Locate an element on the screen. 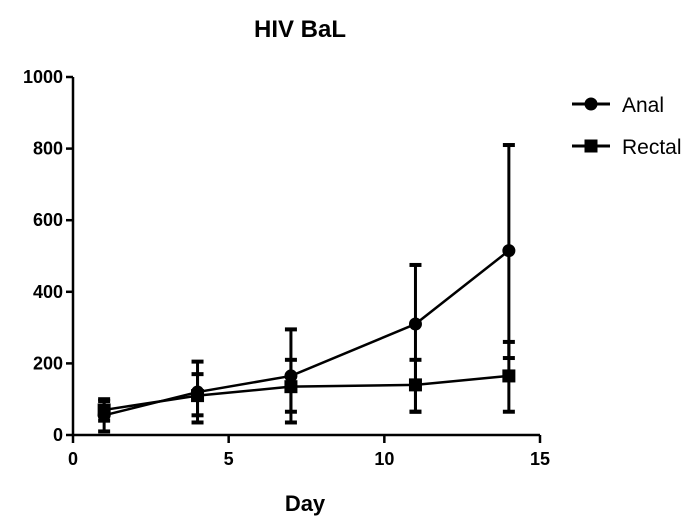 The image size is (697, 521). x-axis-ticks: 0 5 10 15 is located at coordinates (309, 452).